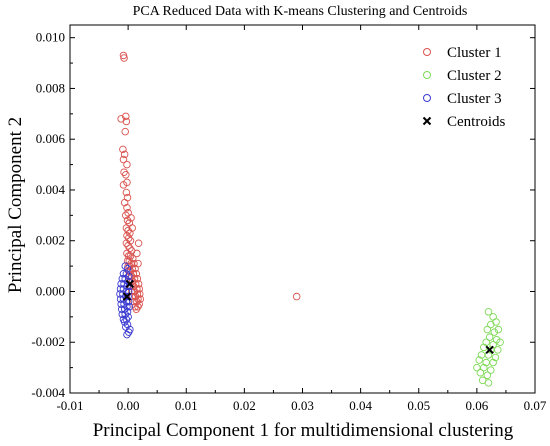  I want to click on legend-label: Cluster 1, so click(474, 53).